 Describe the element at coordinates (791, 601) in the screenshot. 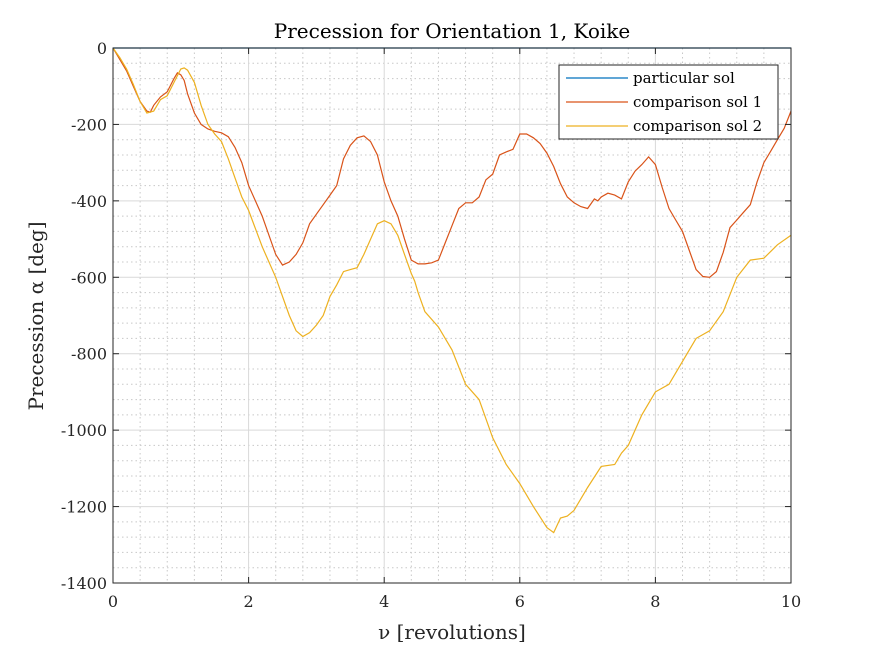

I see `x-tick-label: 10` at that location.